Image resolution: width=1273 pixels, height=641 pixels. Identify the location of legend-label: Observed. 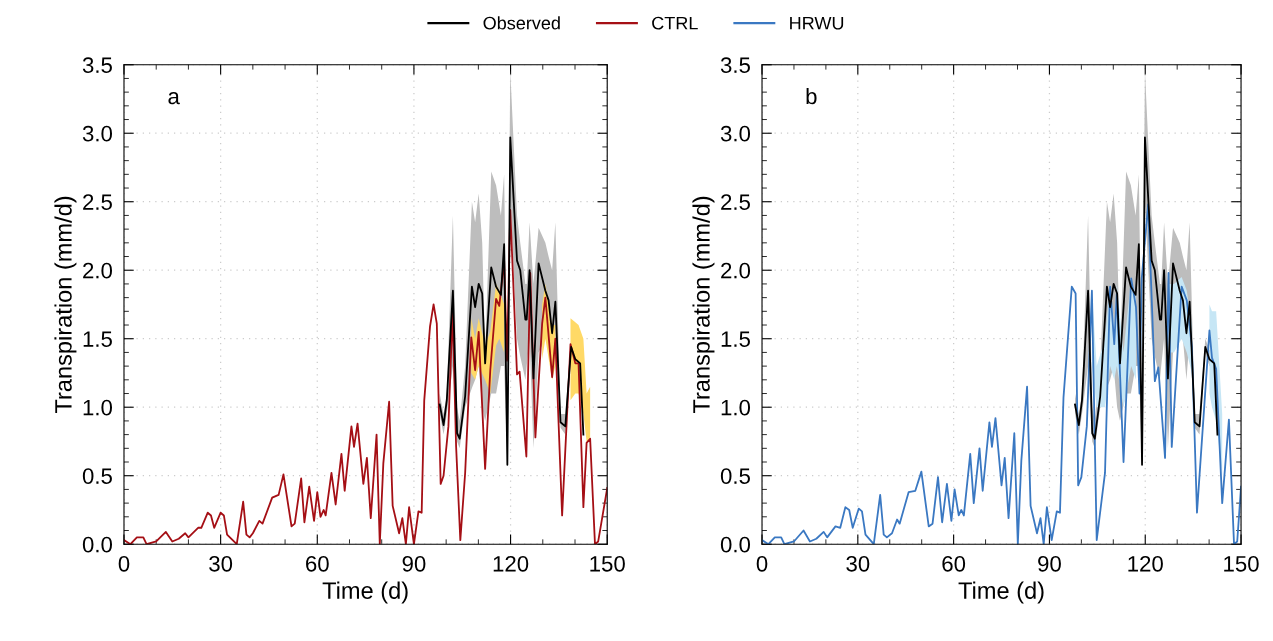
(521, 23).